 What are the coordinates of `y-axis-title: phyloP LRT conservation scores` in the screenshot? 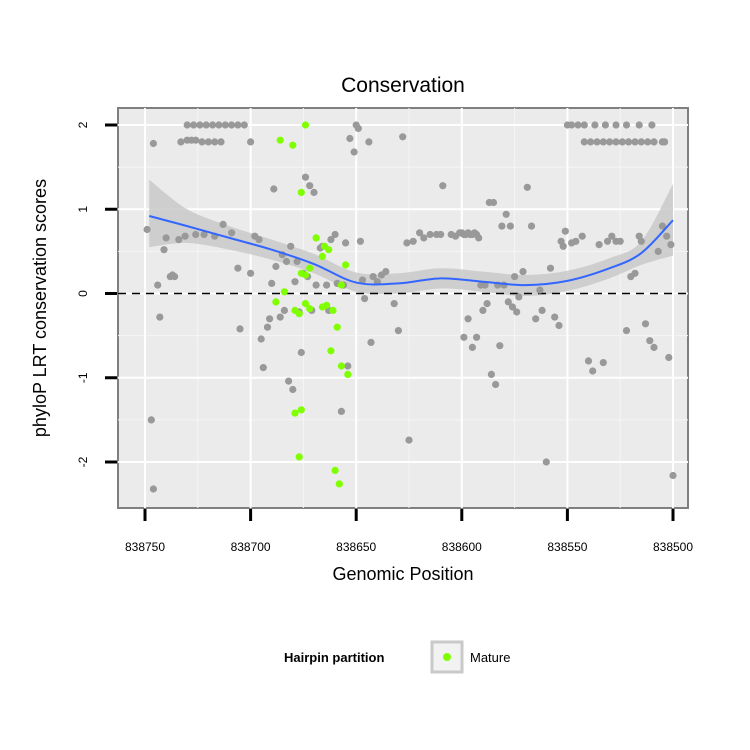 It's located at (40, 308).